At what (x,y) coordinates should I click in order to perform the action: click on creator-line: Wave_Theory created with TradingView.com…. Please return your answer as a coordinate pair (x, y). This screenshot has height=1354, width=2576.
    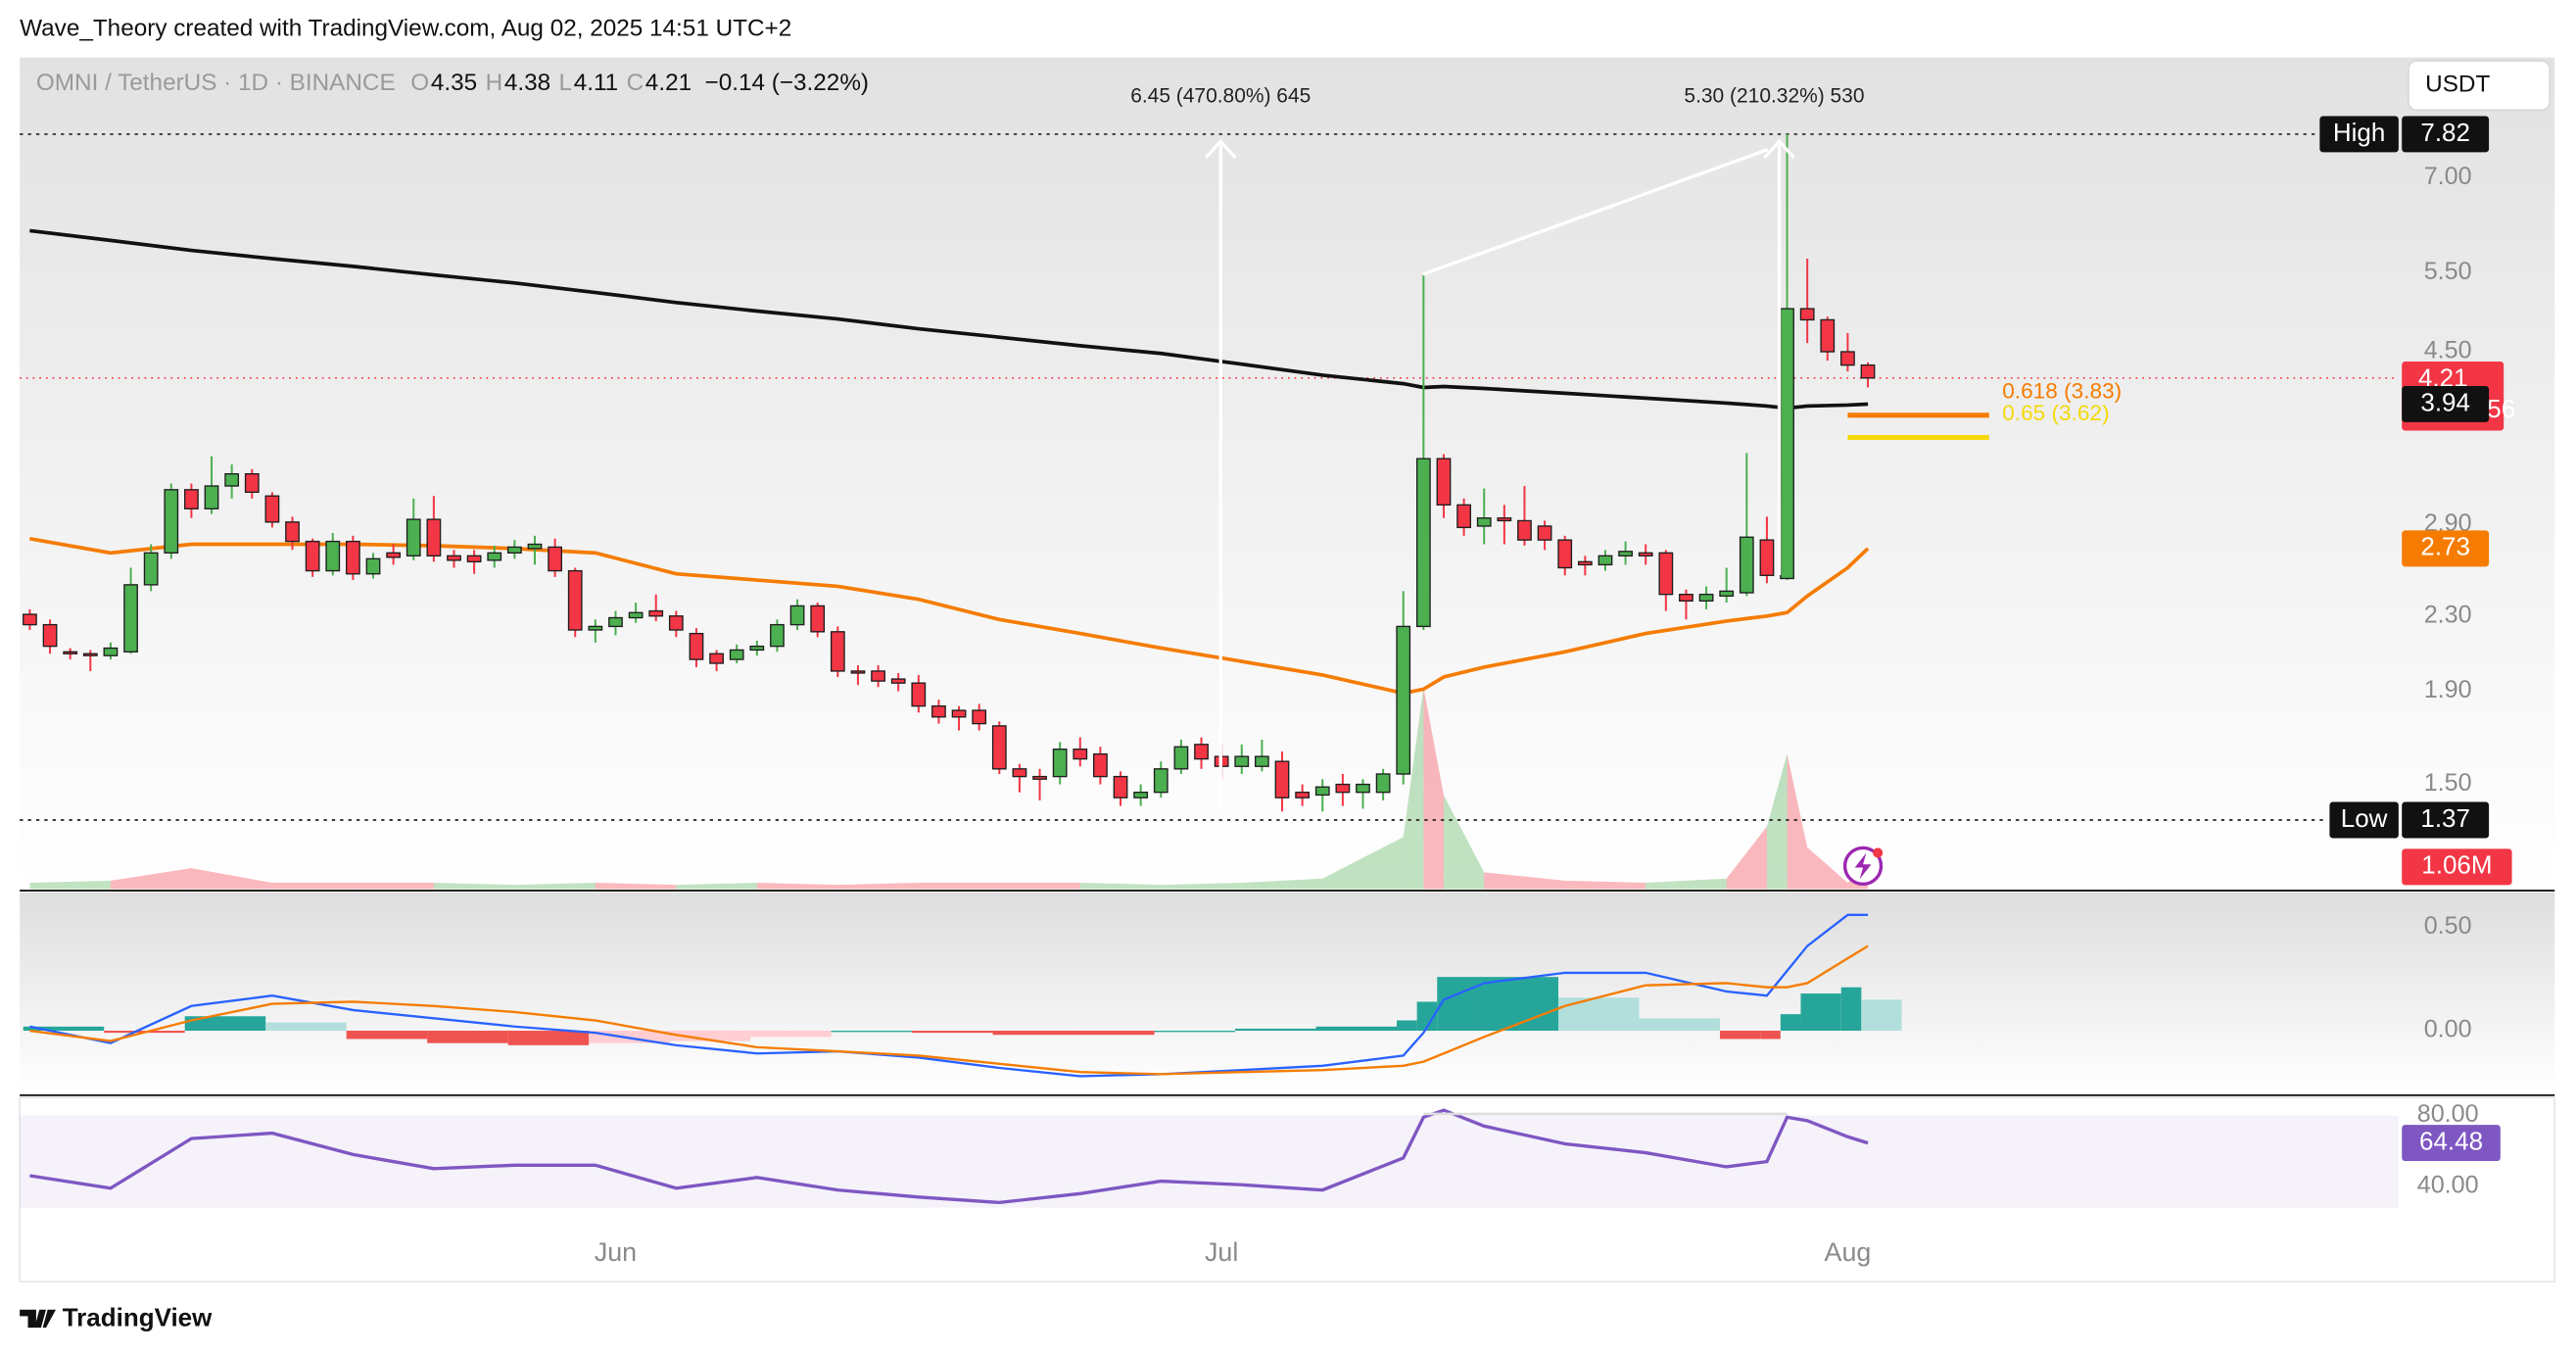
    Looking at the image, I should click on (406, 29).